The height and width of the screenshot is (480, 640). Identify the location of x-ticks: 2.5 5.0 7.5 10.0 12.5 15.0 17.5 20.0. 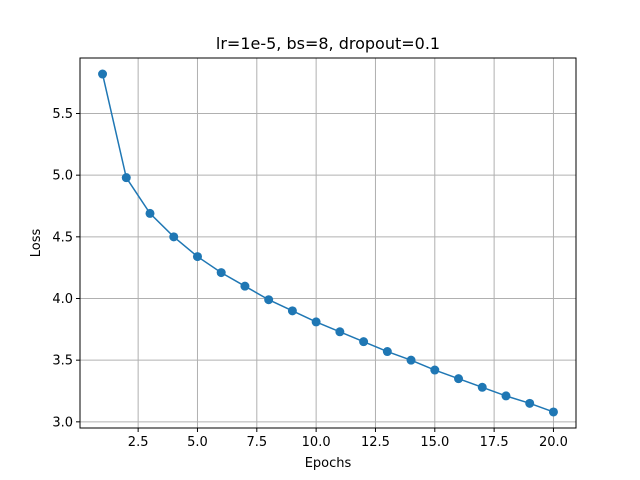
(348, 439).